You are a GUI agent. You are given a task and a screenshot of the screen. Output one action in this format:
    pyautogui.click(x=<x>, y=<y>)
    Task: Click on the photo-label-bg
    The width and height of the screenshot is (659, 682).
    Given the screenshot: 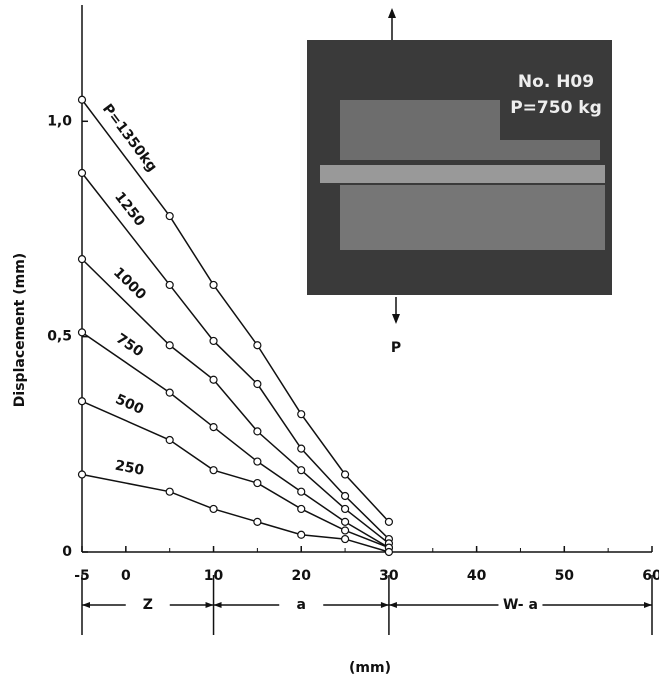 What is the action you would take?
    pyautogui.click(x=554, y=100)
    